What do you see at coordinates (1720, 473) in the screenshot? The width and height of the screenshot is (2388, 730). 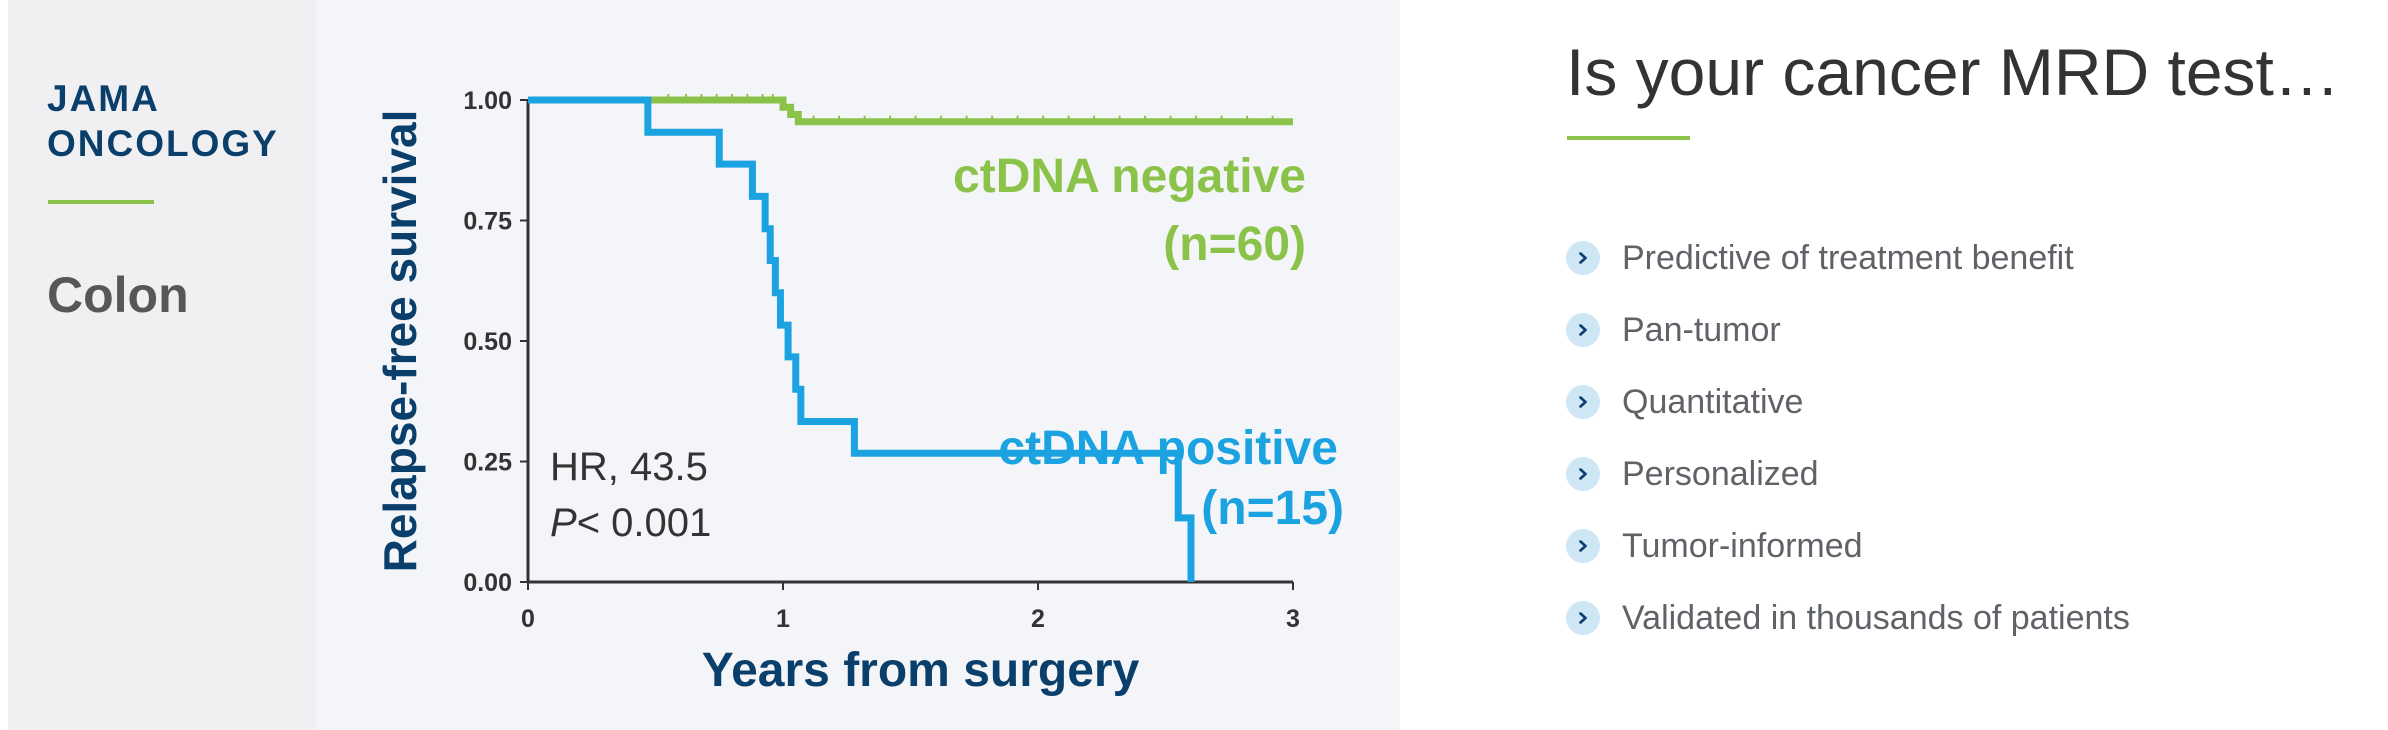 I see `feature-text: Personalized` at bounding box center [1720, 473].